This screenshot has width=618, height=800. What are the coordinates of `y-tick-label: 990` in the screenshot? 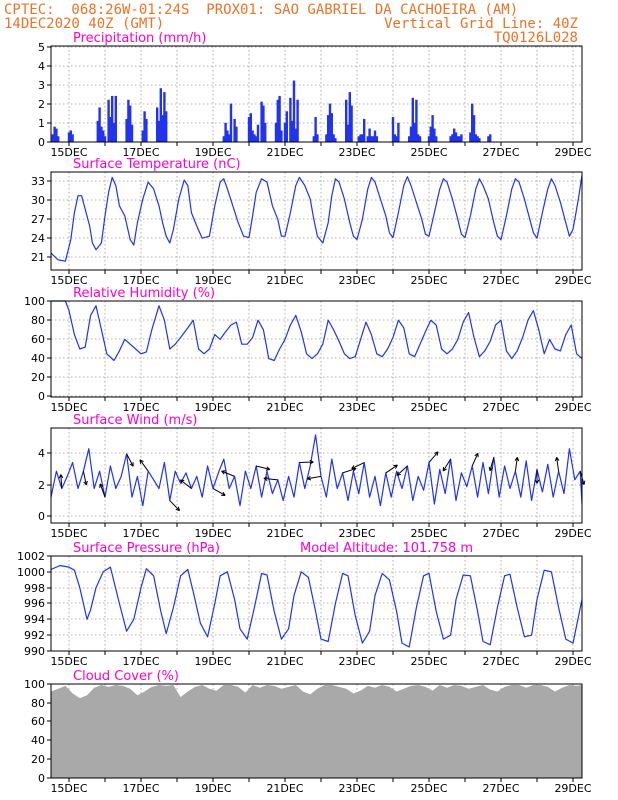 It's located at (34, 651).